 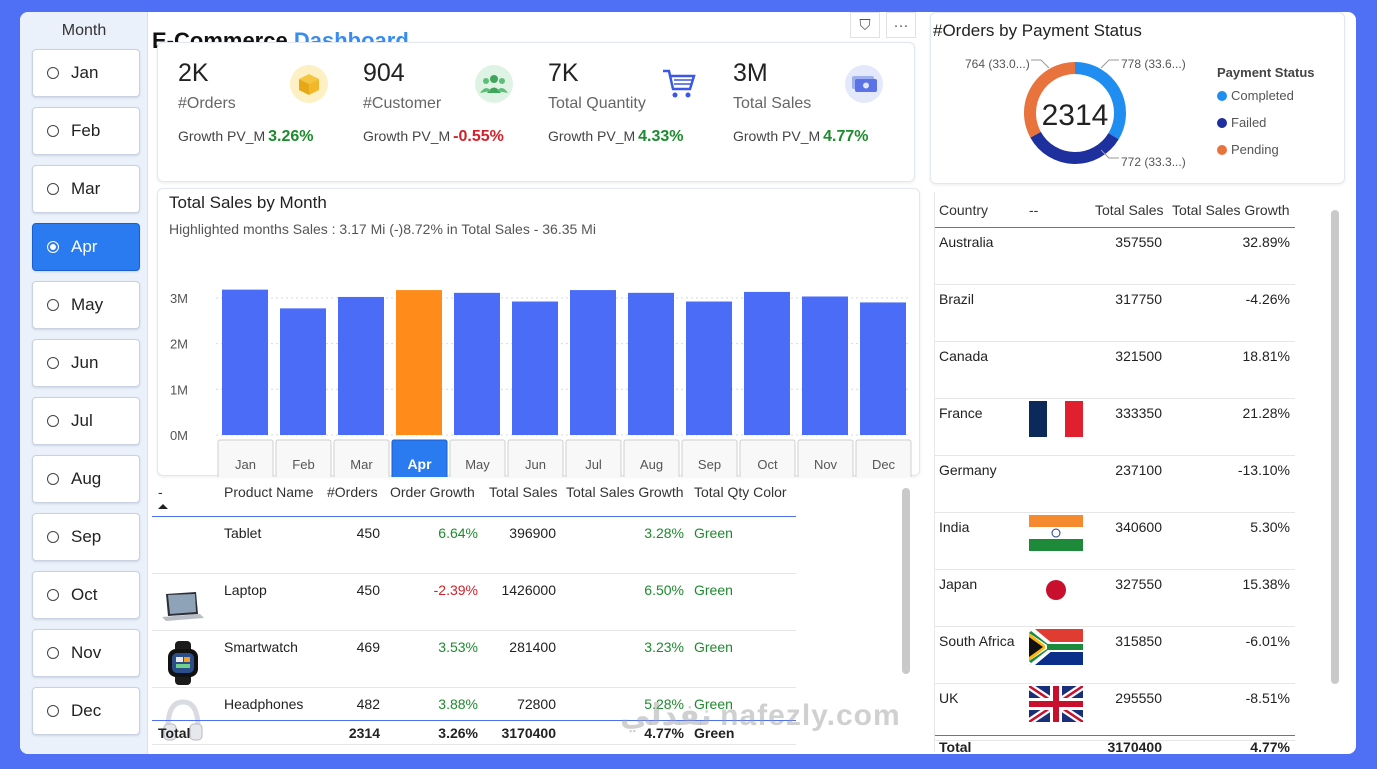 I want to click on bar-sep, so click(x=709, y=368).